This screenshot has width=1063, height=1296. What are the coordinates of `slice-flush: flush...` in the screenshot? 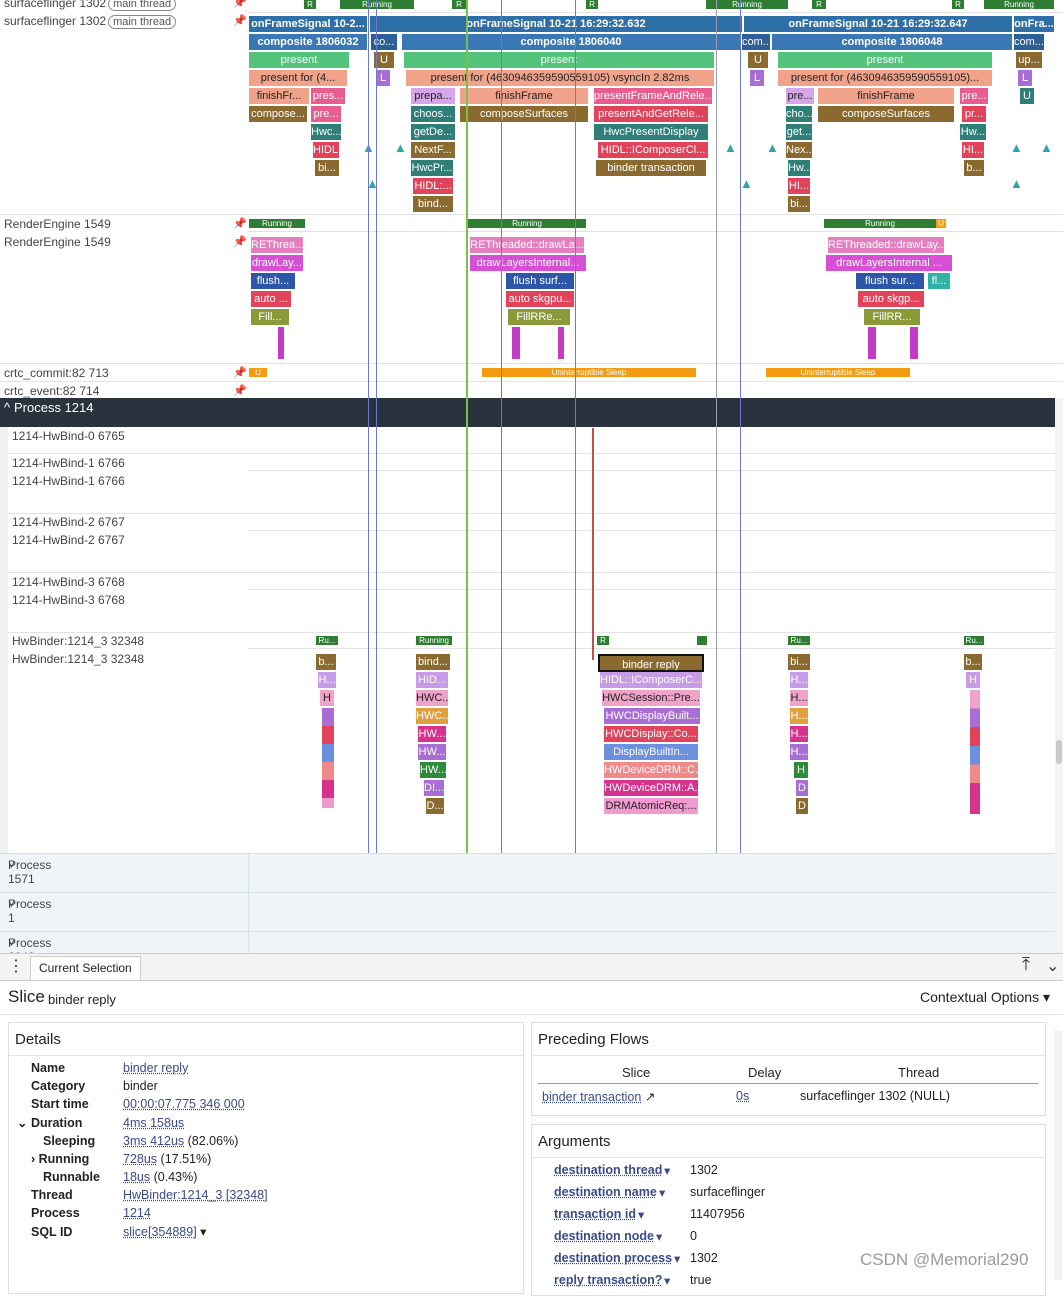 It's located at (273, 281).